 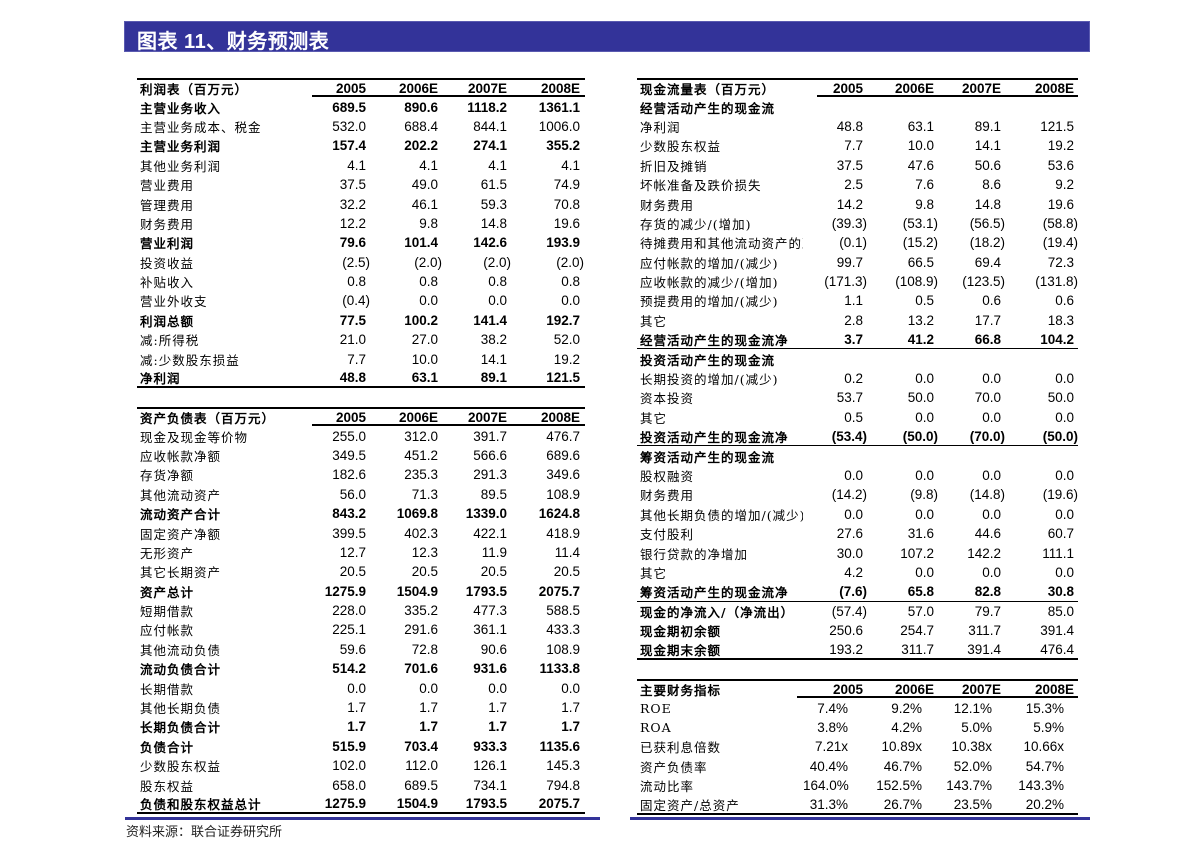 What do you see at coordinates (204, 832) in the screenshot?
I see `source-note: 资料来源：联合证券研究所` at bounding box center [204, 832].